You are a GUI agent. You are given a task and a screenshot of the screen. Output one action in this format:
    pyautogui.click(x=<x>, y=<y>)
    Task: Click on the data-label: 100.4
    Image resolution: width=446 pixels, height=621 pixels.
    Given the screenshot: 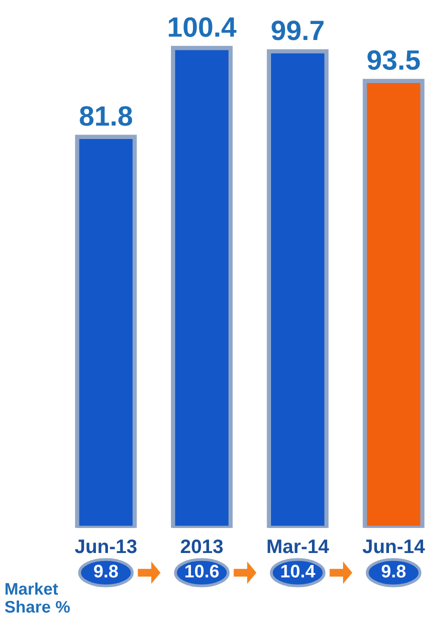 What is the action you would take?
    pyautogui.click(x=202, y=27)
    